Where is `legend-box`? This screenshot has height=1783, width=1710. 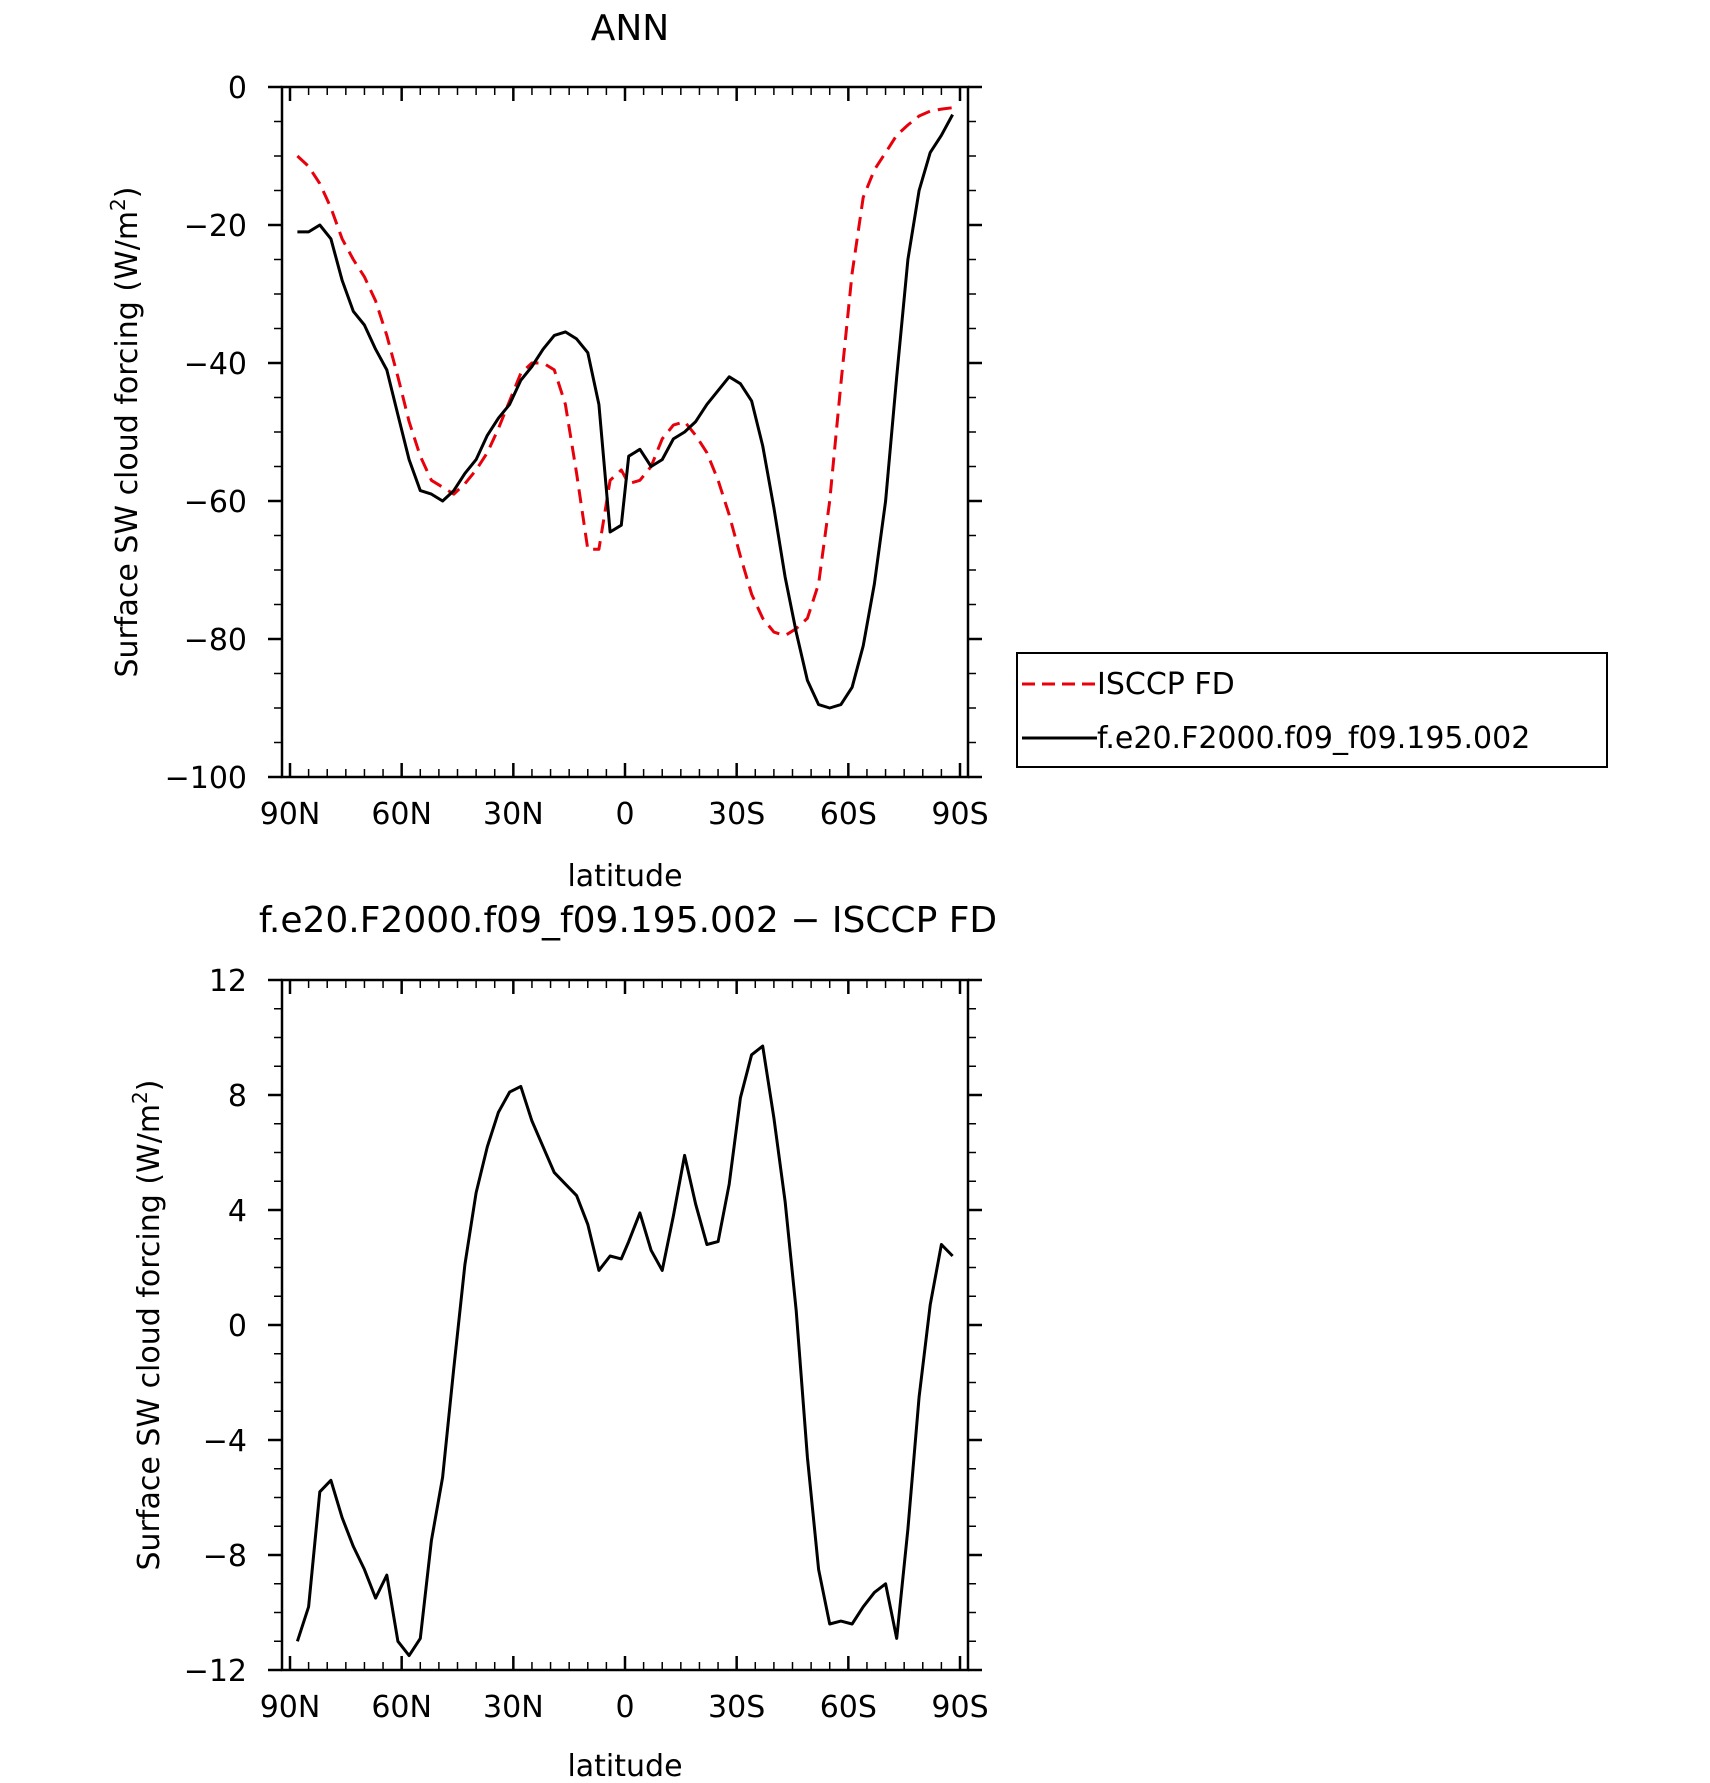
legend-box is located at coordinates (1312, 710).